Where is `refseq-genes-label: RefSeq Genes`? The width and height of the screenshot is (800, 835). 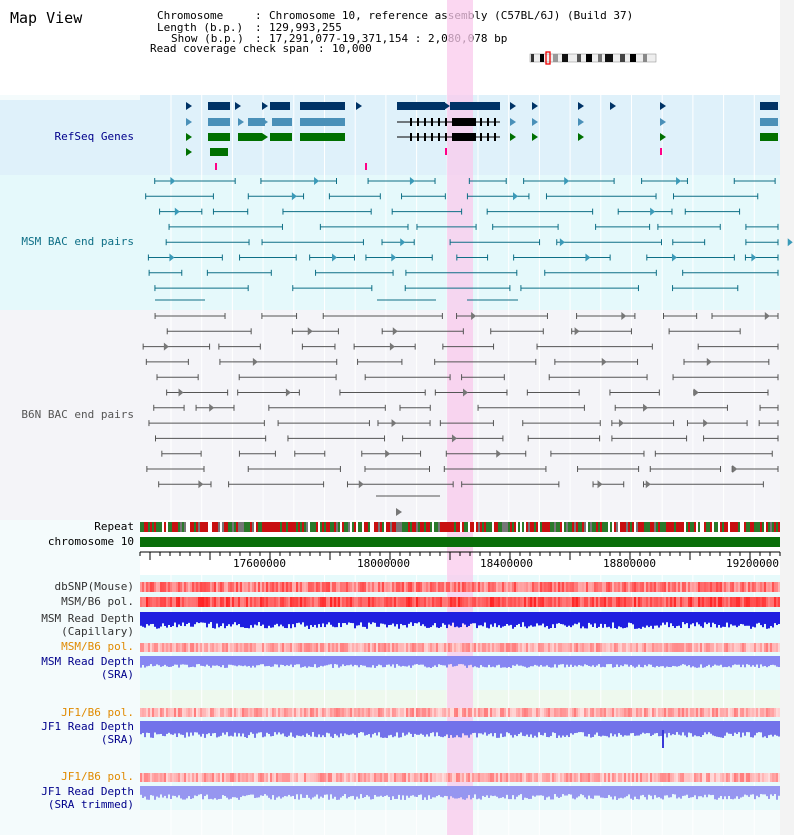
refseq-genes-label: RefSeq Genes is located at coordinates (94, 136).